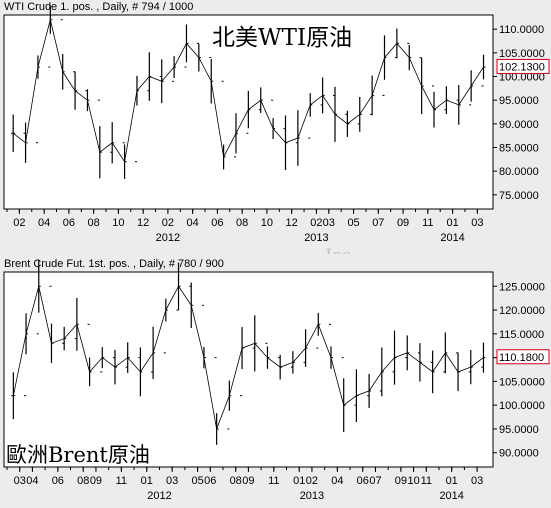  I want to click on brent-last-value: 110.1800, so click(521, 358).